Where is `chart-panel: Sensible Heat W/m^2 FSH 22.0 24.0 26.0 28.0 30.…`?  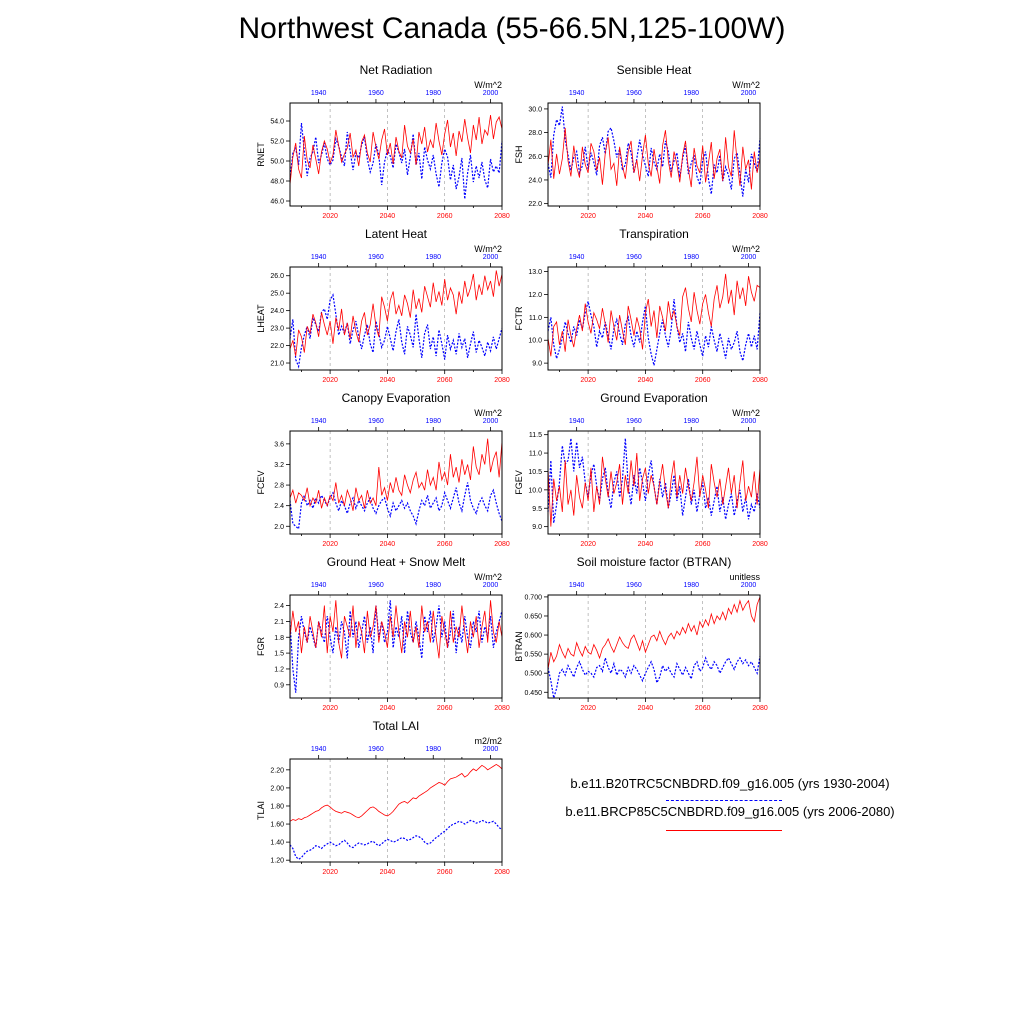
chart-panel: Sensible Heat W/m^2 FSH 22.0 24.0 26.0 28.0 30.… is located at coordinates (641, 141).